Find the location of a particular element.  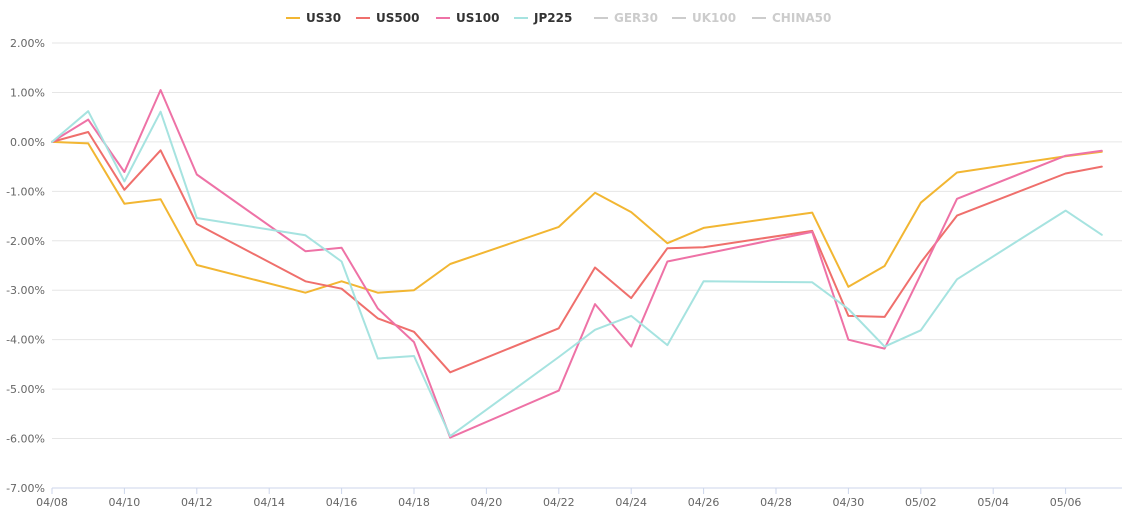

legend-item-us500: US500 is located at coordinates (387, 18).